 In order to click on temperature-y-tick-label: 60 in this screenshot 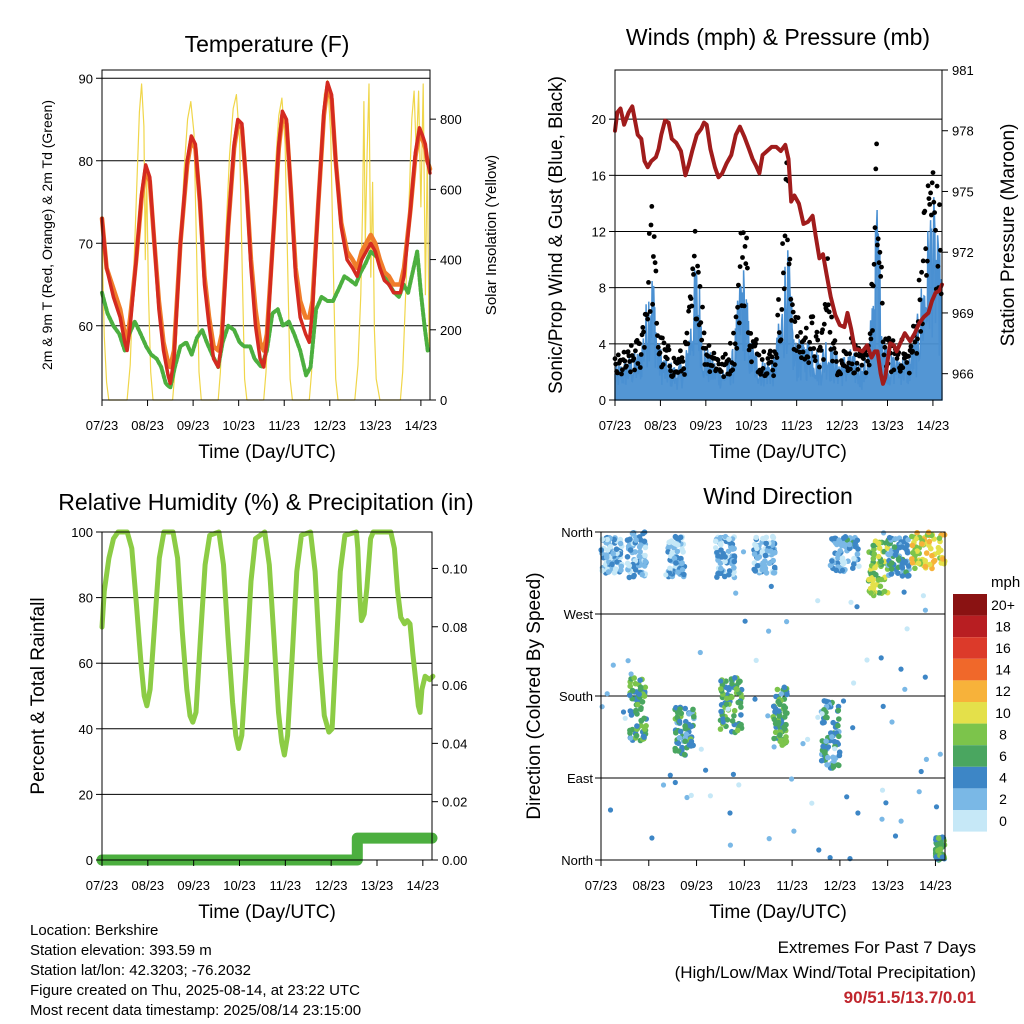, I will do `click(86, 326)`.